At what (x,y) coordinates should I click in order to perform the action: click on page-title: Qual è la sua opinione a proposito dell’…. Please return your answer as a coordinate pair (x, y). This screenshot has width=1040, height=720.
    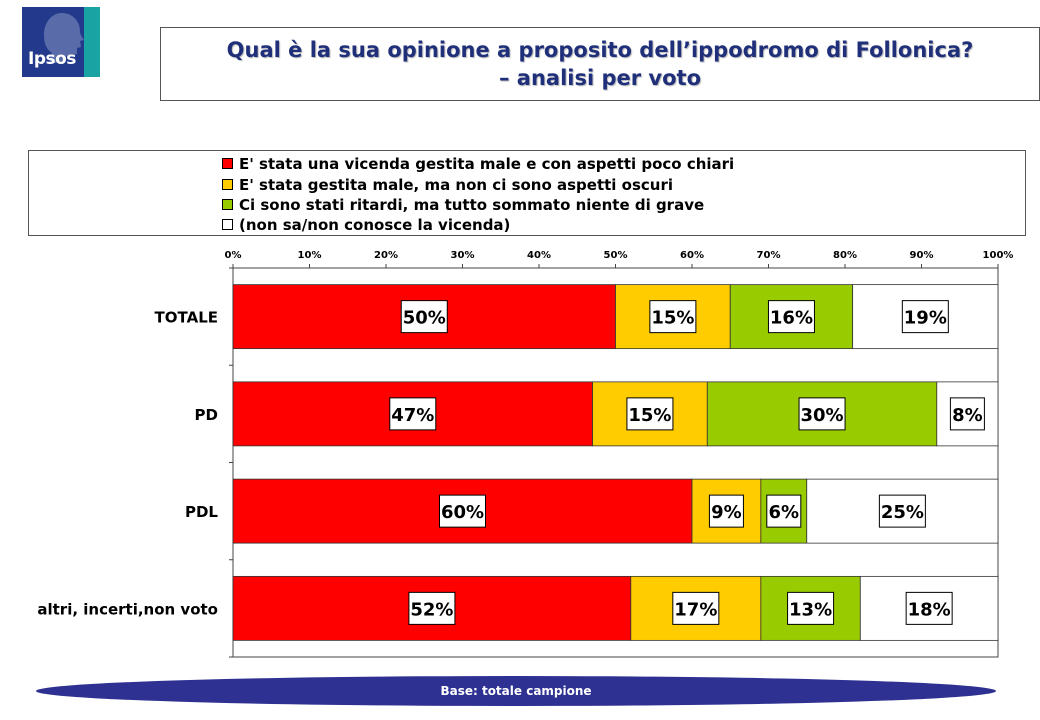
    Looking at the image, I should click on (600, 60).